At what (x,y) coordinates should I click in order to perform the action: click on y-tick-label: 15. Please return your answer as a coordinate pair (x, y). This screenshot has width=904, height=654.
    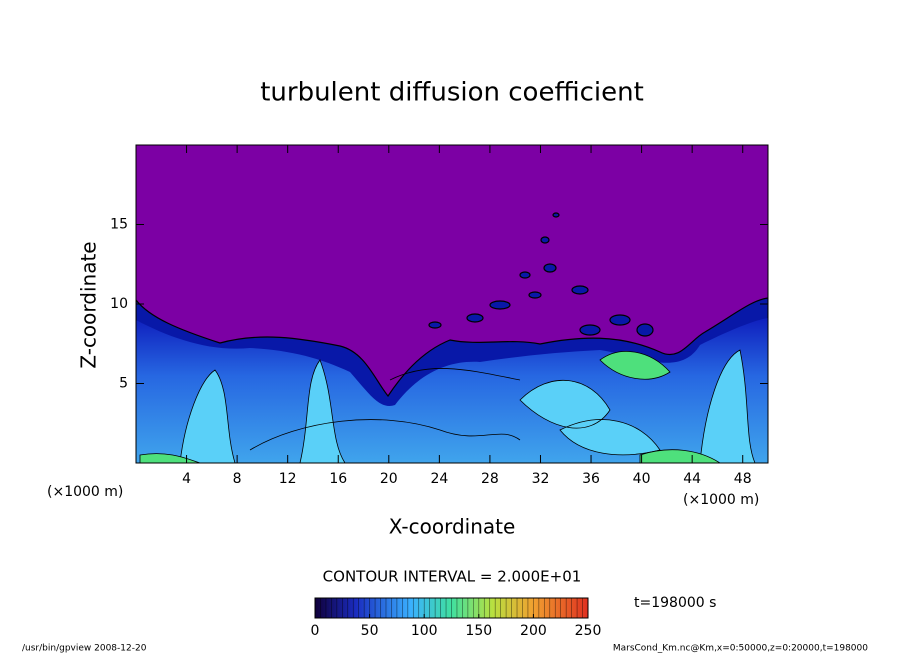
    Looking at the image, I should click on (119, 225).